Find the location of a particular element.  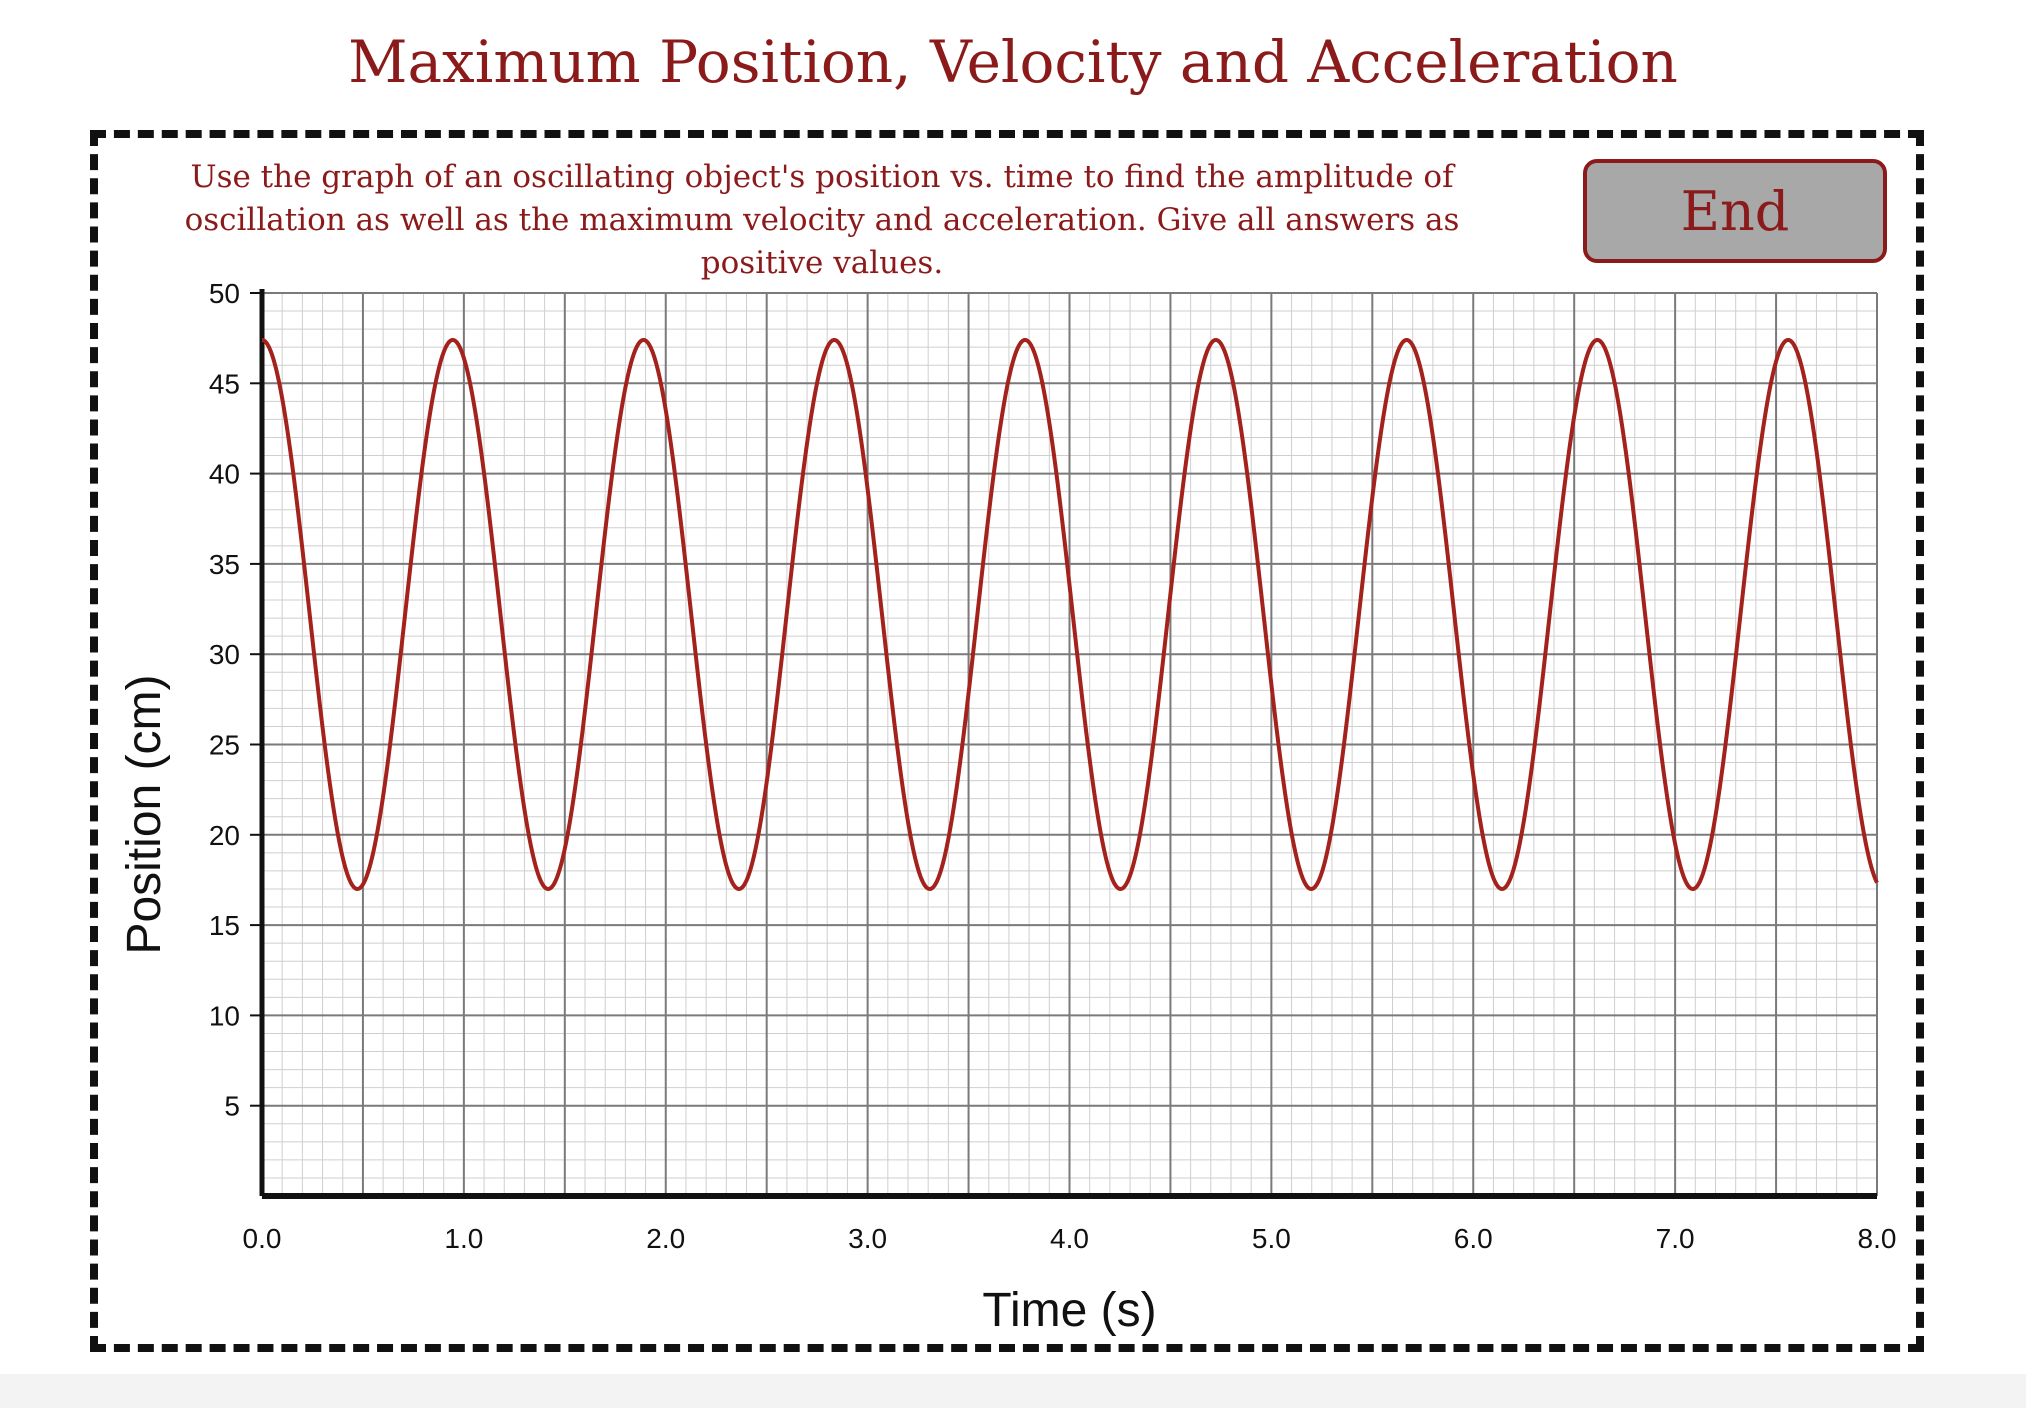

x-axis-title: Time (s) is located at coordinates (1069, 1310).